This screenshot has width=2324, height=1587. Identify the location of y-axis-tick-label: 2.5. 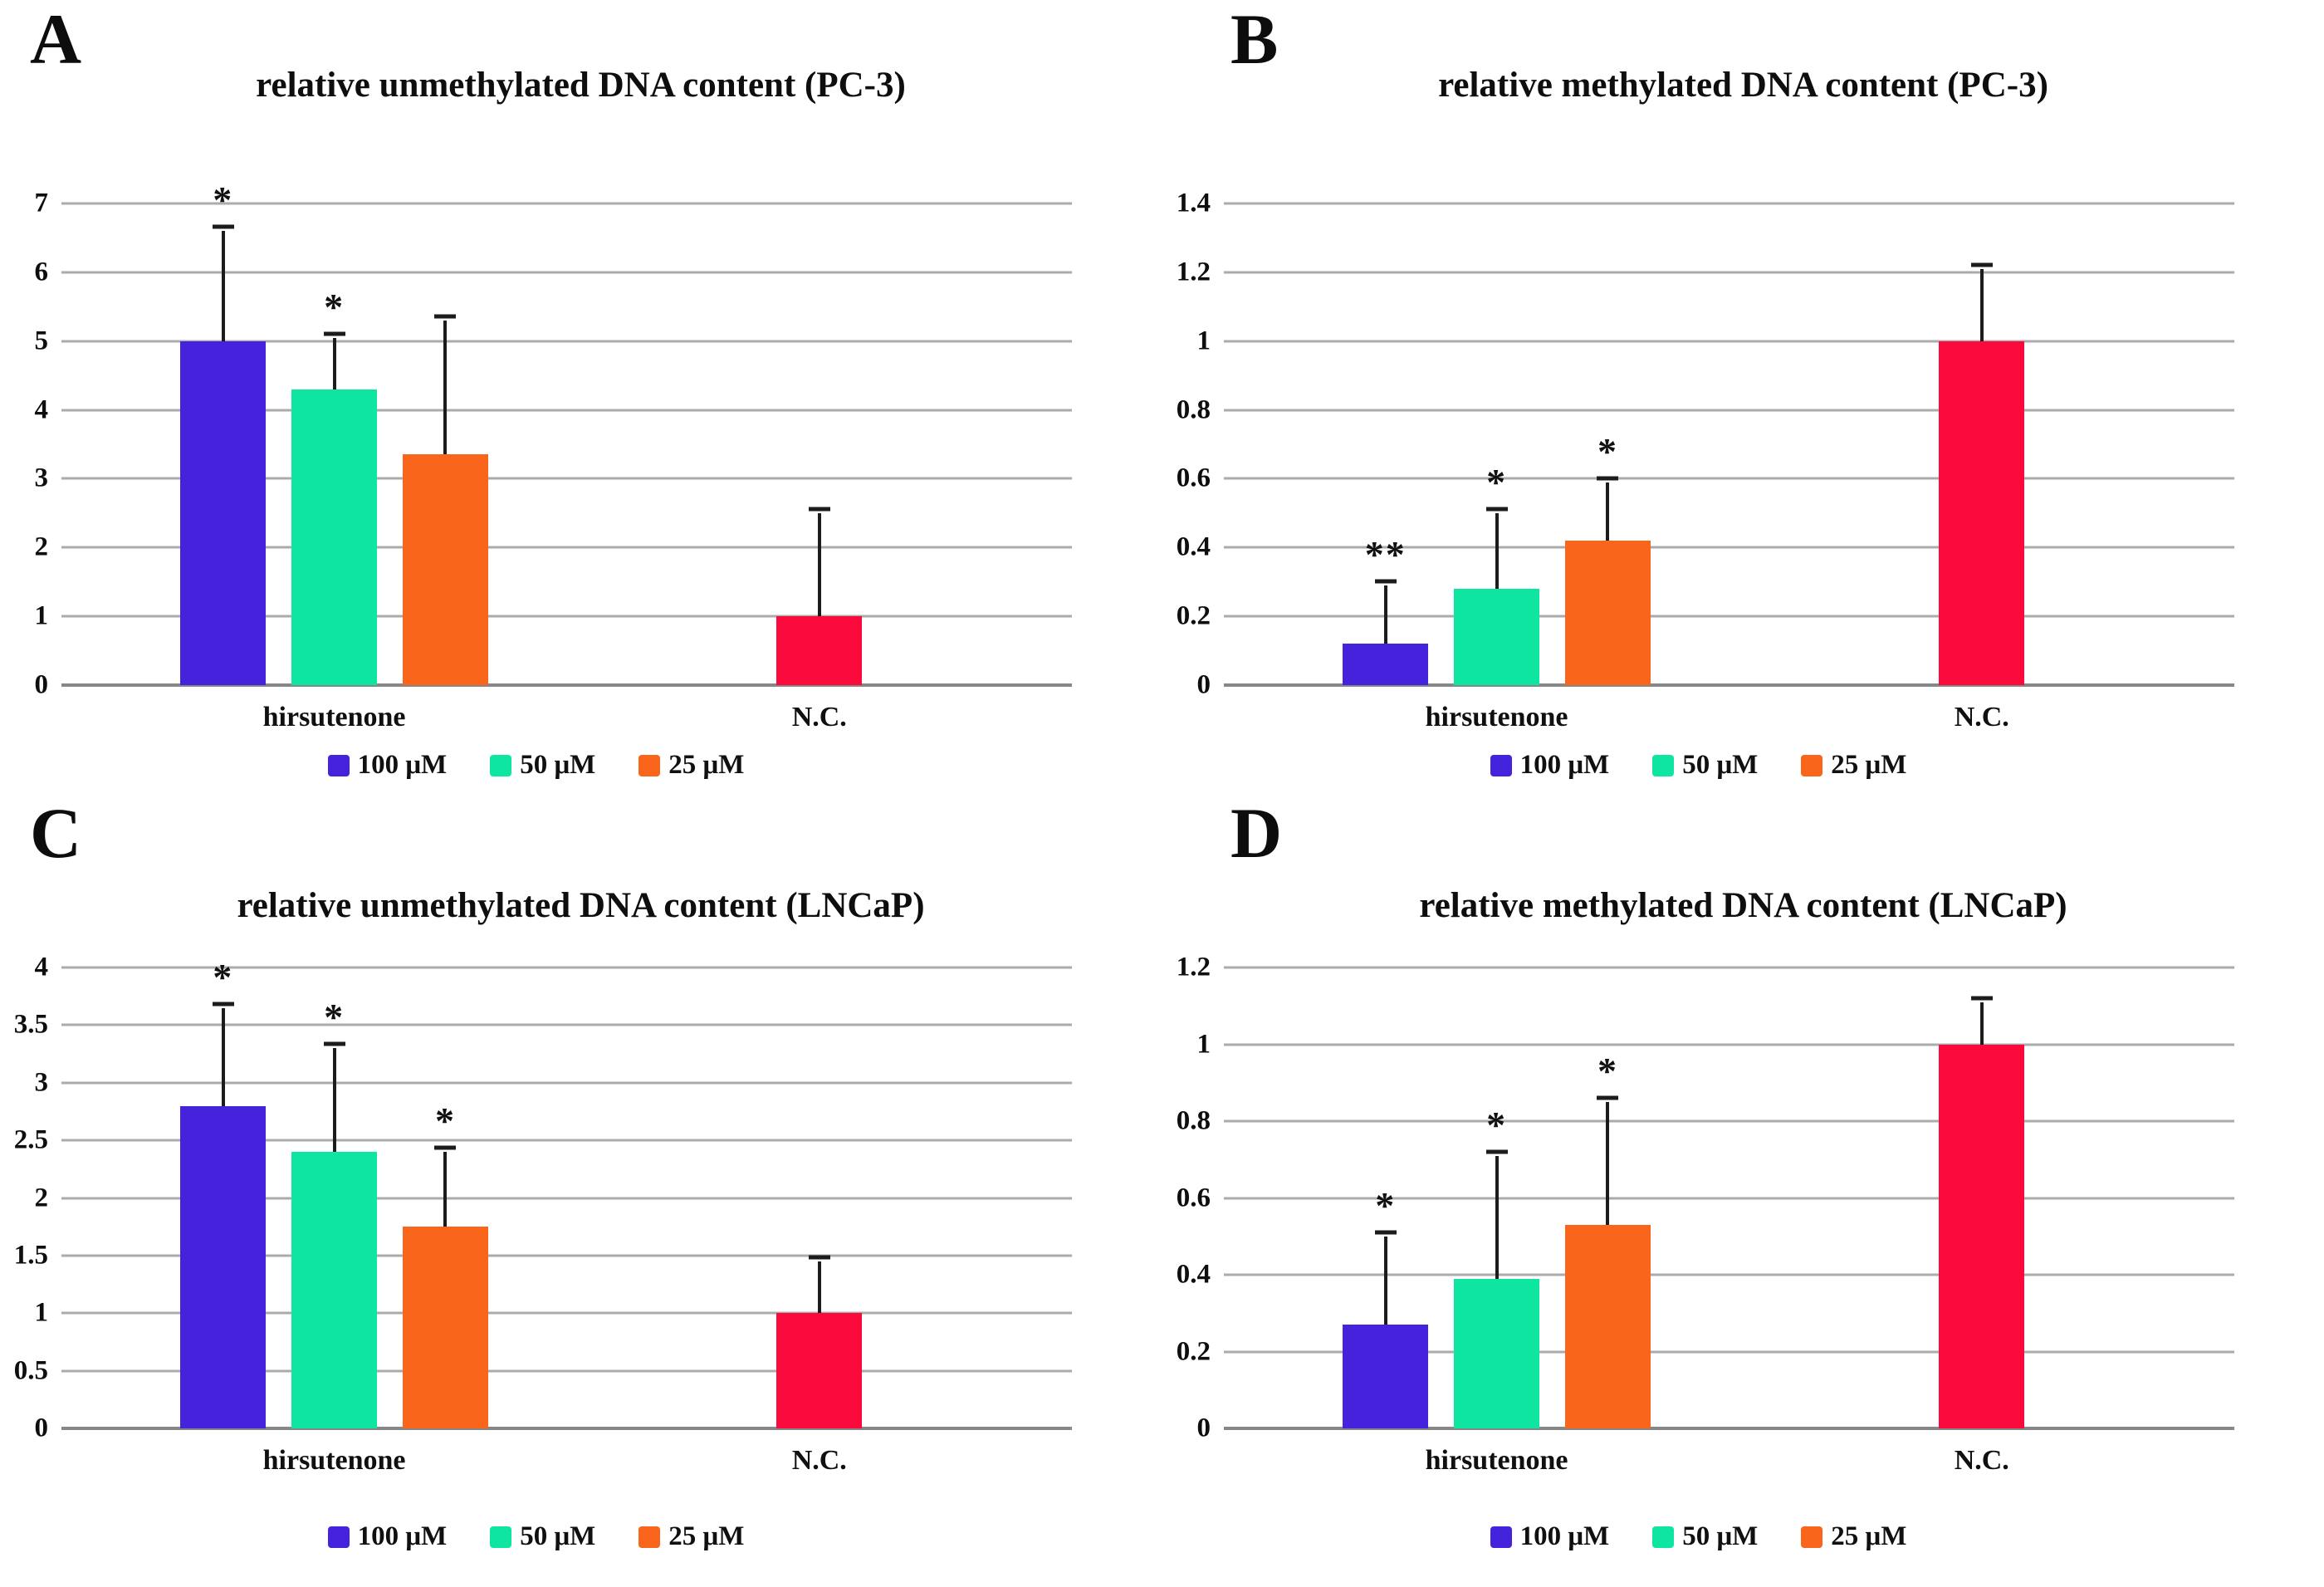
(30, 1139).